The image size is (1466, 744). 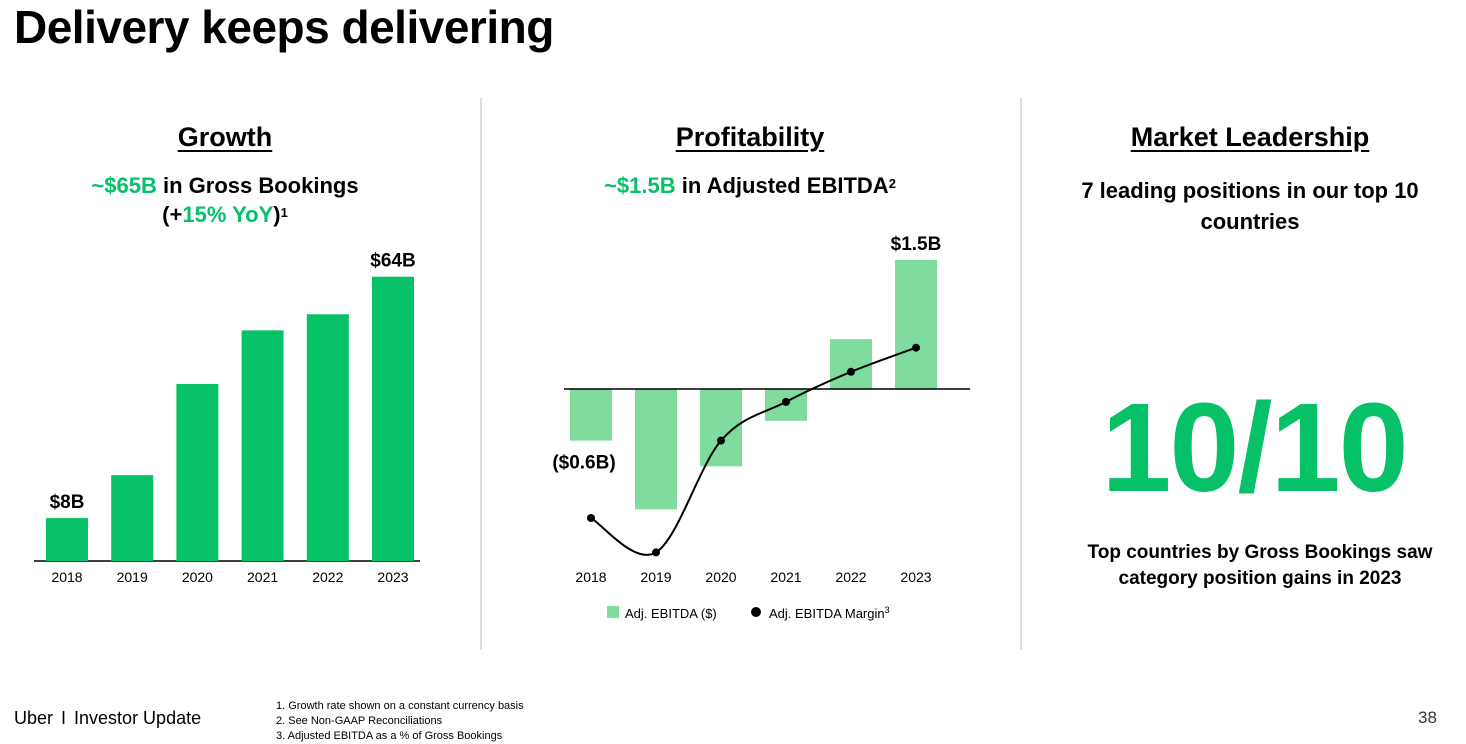 I want to click on ebitda-x-tick: 2019, so click(x=655, y=577).